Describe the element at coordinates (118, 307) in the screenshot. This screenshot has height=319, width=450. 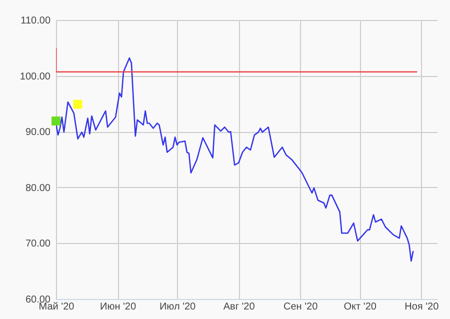
I see `x-tick-label: Июн '20` at that location.